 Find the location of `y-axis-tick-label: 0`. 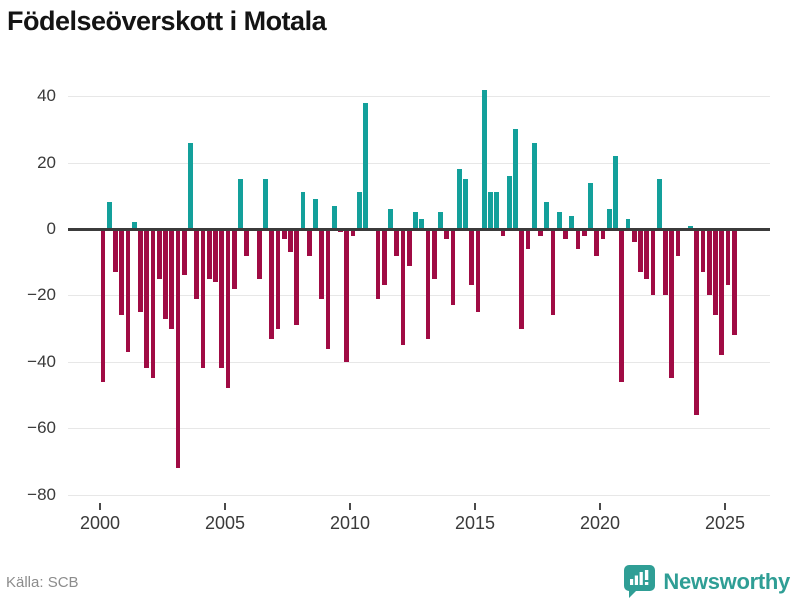

y-axis-tick-label: 0 is located at coordinates (51, 228).